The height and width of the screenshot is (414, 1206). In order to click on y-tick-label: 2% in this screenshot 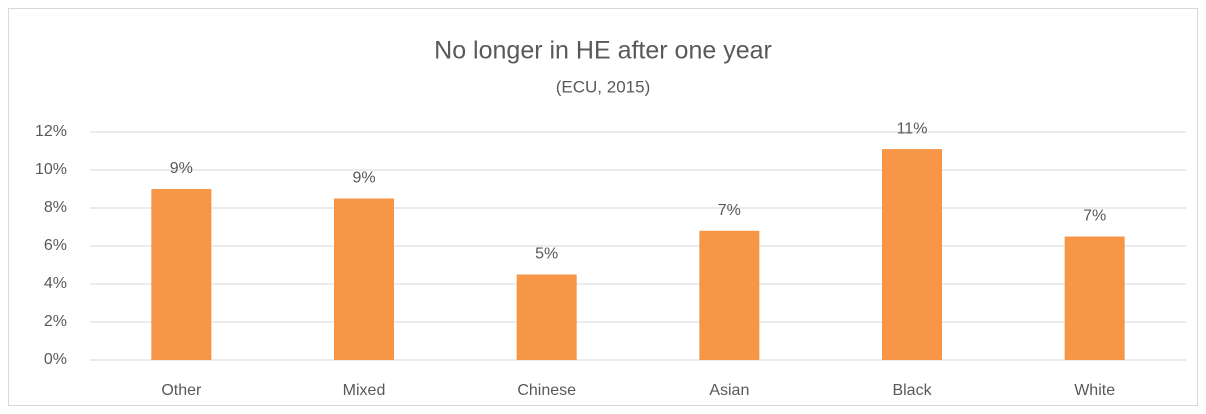, I will do `click(55, 321)`.